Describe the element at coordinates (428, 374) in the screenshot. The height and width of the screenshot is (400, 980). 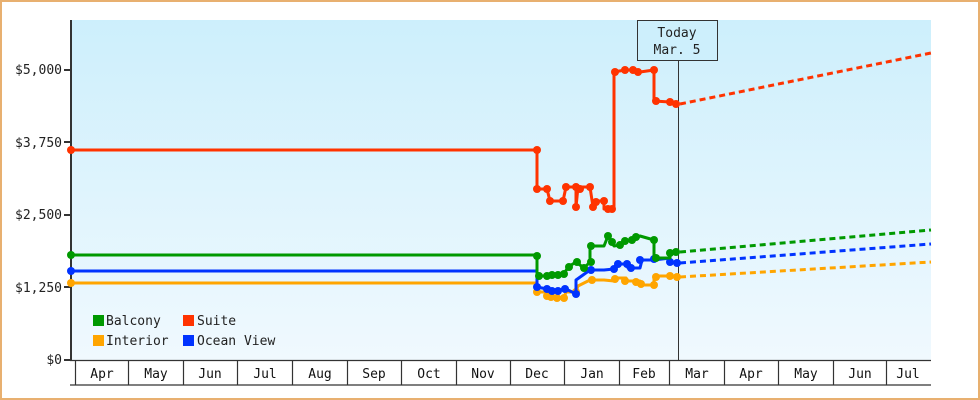
I see `month-label: Oct` at that location.